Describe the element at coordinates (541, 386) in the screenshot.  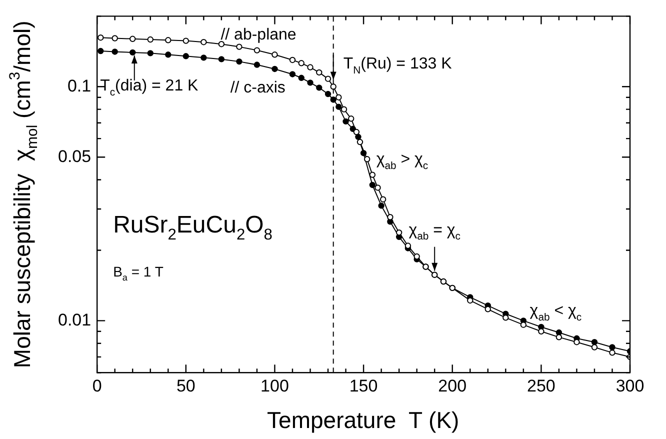
I see `x-tick-label: 250` at that location.